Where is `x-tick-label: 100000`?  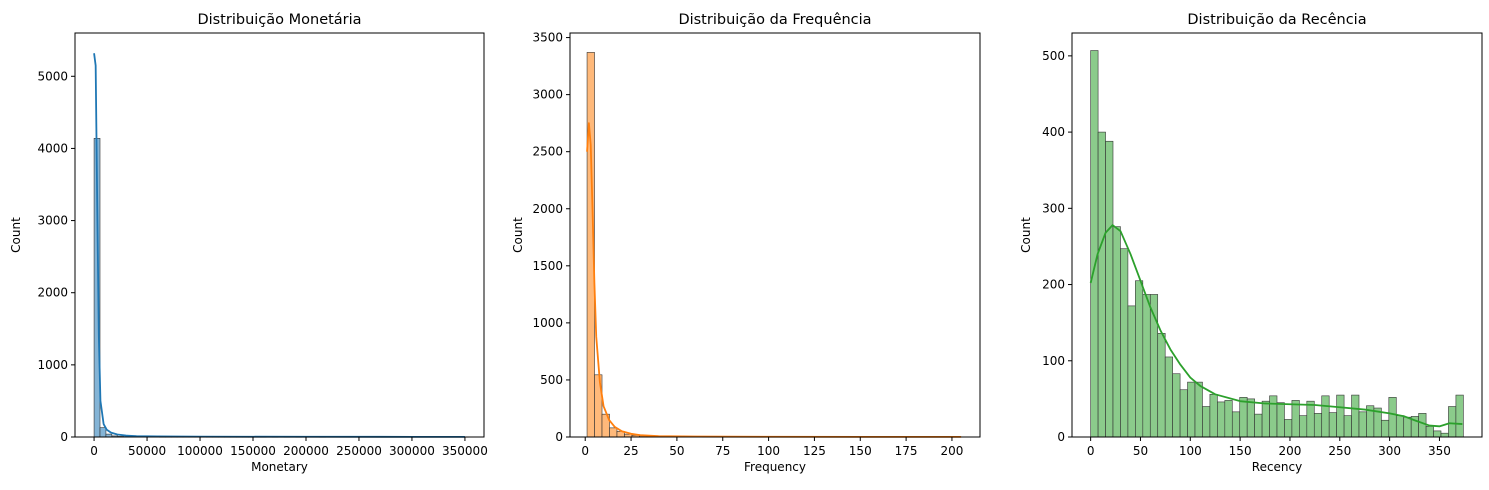 x-tick-label: 100000 is located at coordinates (200, 451).